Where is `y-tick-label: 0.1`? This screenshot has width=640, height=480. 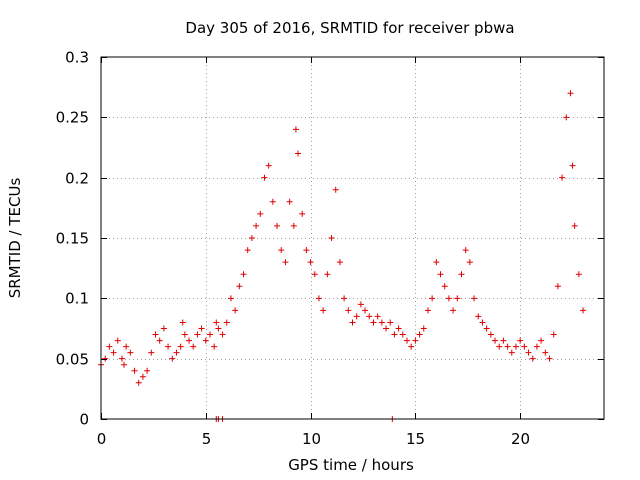 y-tick-label: 0.1 is located at coordinates (77, 299).